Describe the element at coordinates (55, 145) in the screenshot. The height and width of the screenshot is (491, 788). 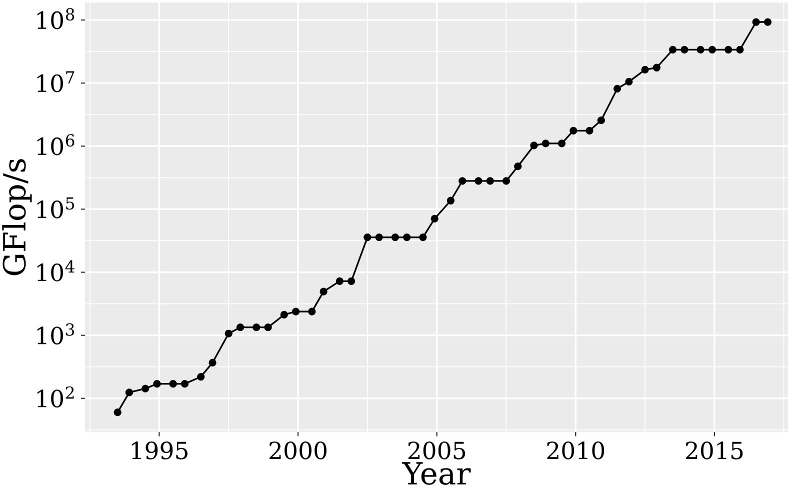
I see `y-tick-label: 10$^{6}$` at that location.